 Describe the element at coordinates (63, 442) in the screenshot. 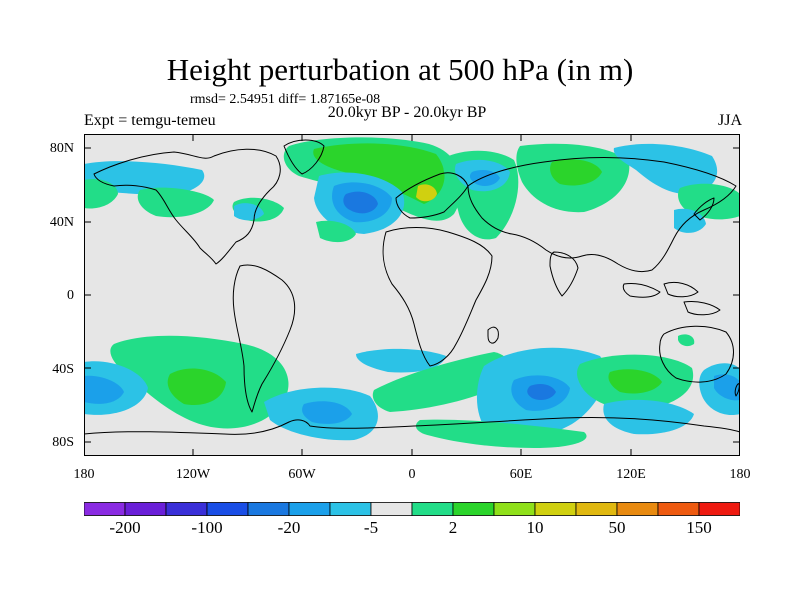

I see `lat-tick-label: 80S` at that location.